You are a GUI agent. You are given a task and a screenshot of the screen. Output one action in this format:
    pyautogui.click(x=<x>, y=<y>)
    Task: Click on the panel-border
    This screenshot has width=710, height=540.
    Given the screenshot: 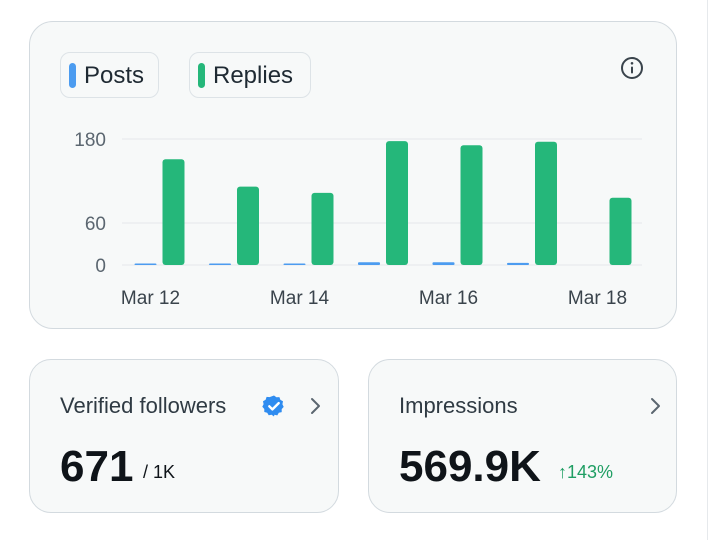 What is the action you would take?
    pyautogui.click(x=707, y=270)
    